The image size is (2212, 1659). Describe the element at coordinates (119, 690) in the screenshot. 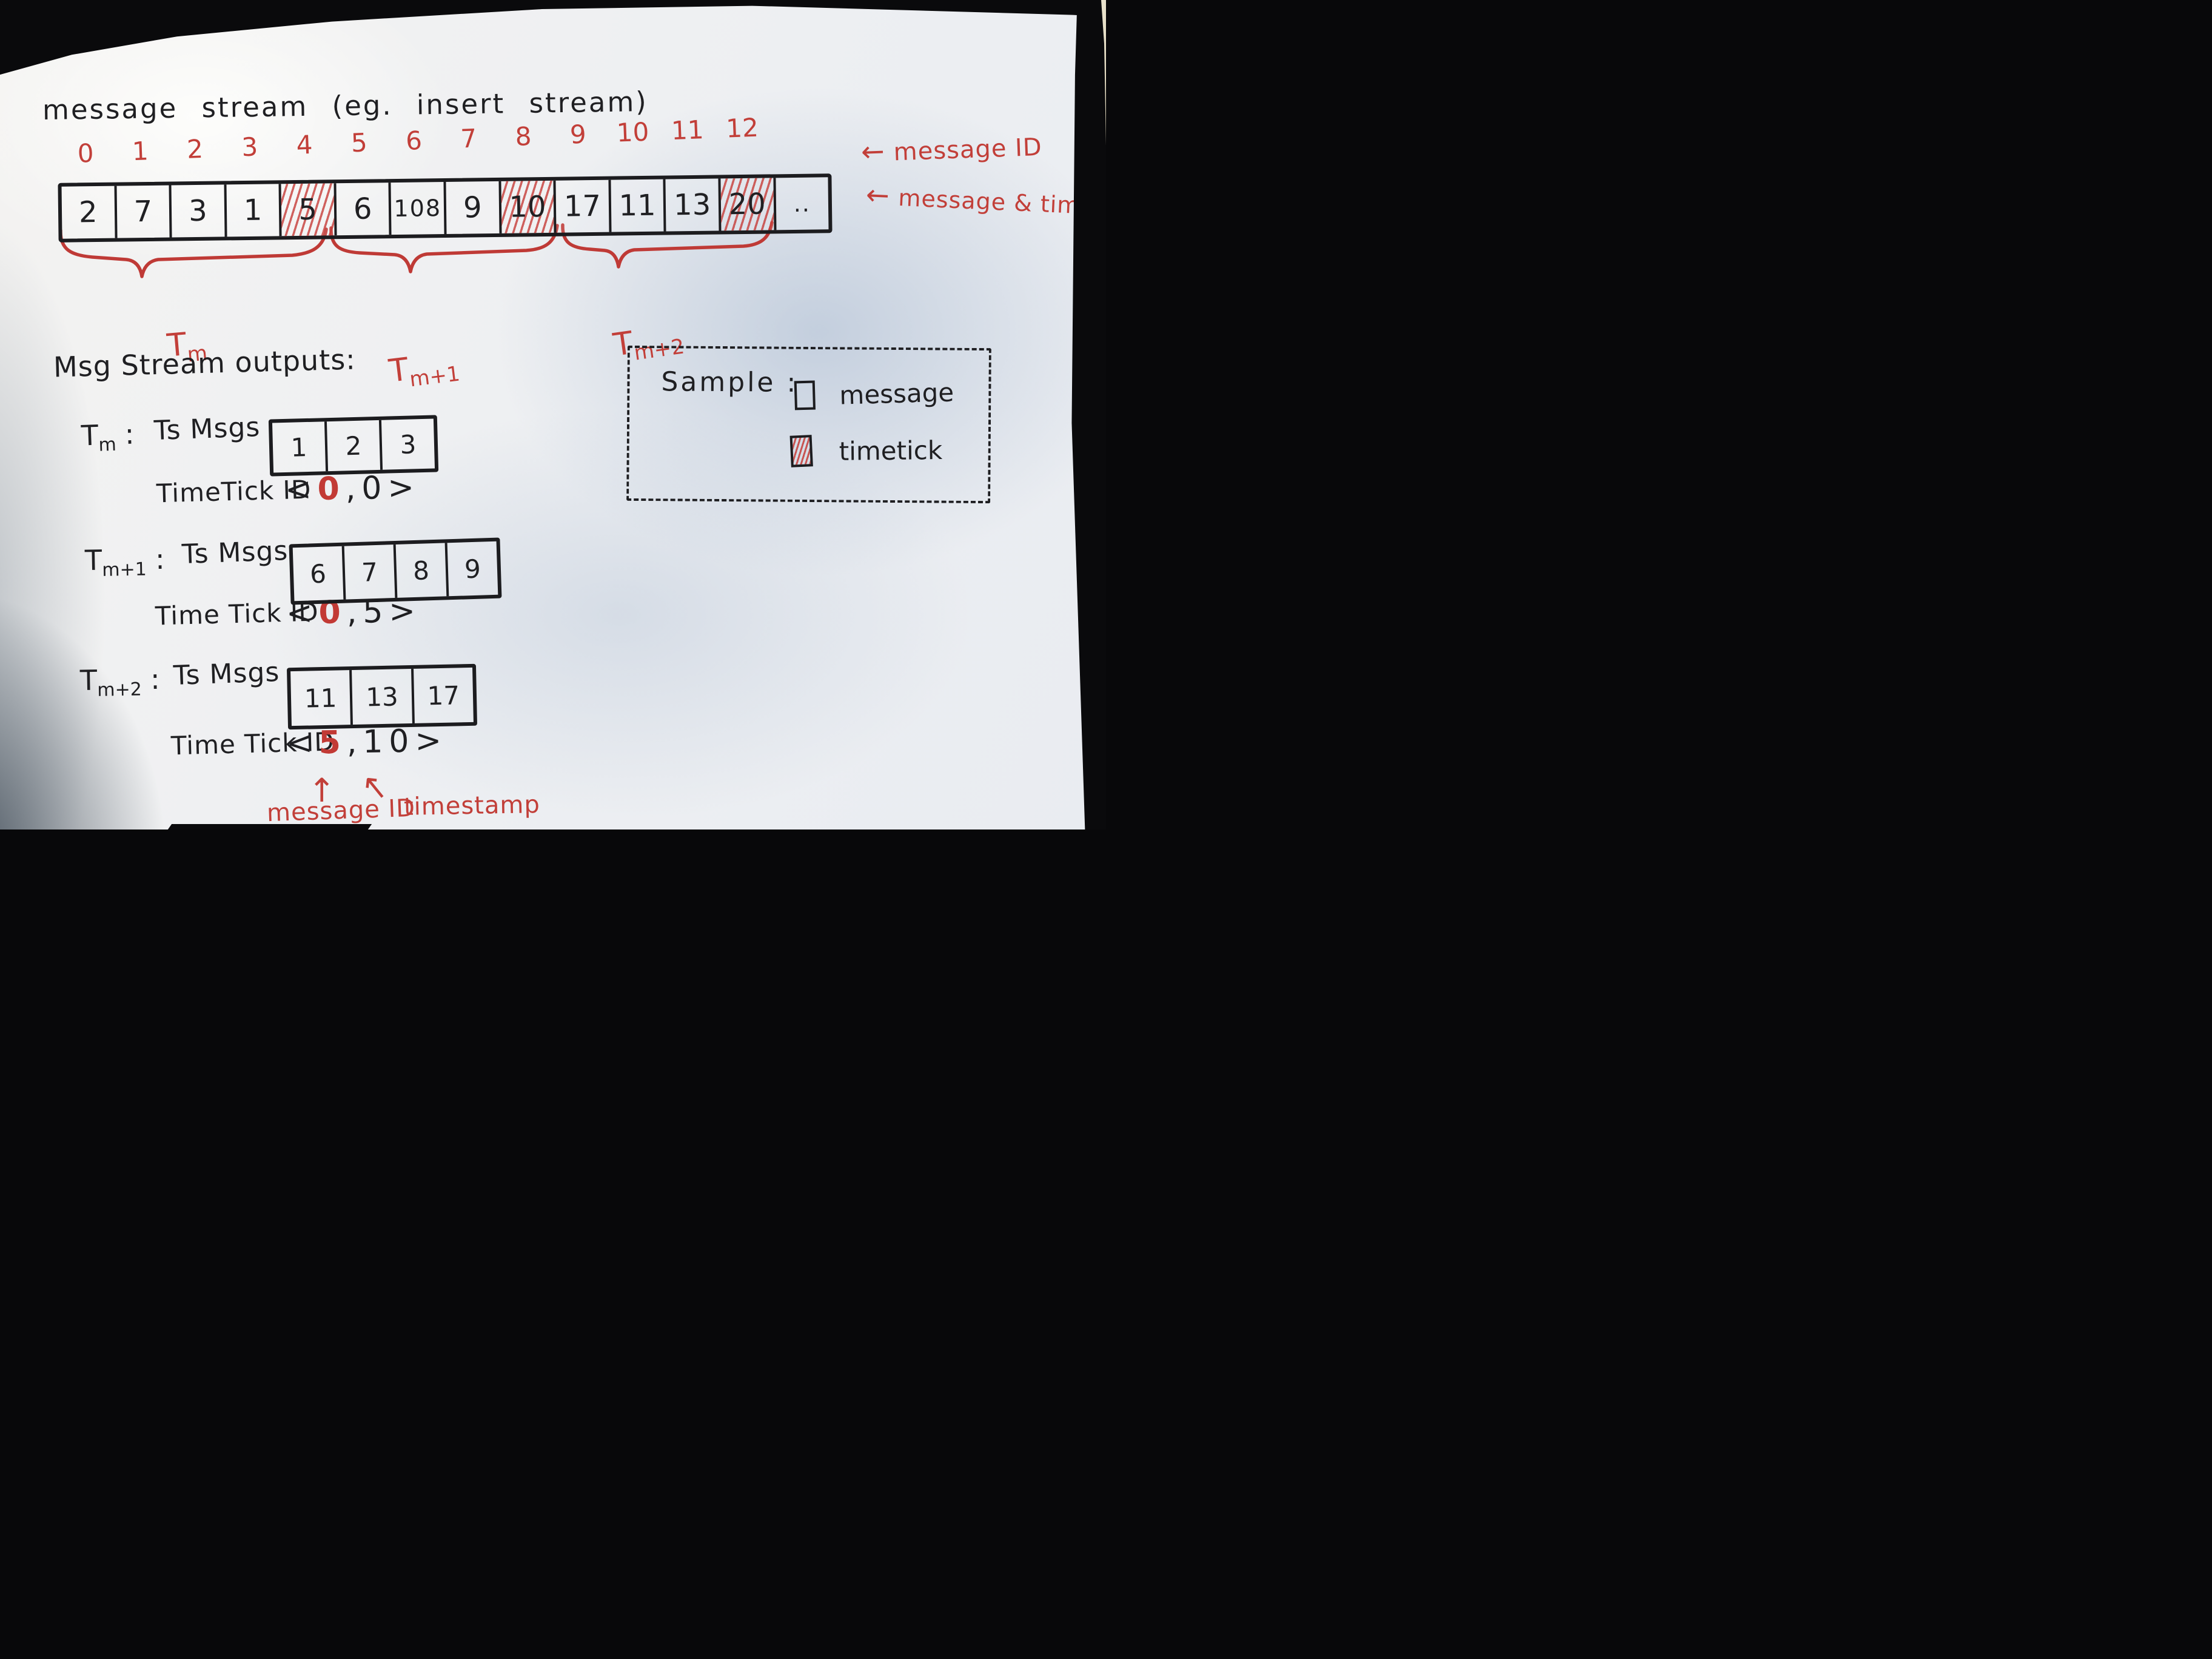

I see `row-name-sub: m+2` at that location.